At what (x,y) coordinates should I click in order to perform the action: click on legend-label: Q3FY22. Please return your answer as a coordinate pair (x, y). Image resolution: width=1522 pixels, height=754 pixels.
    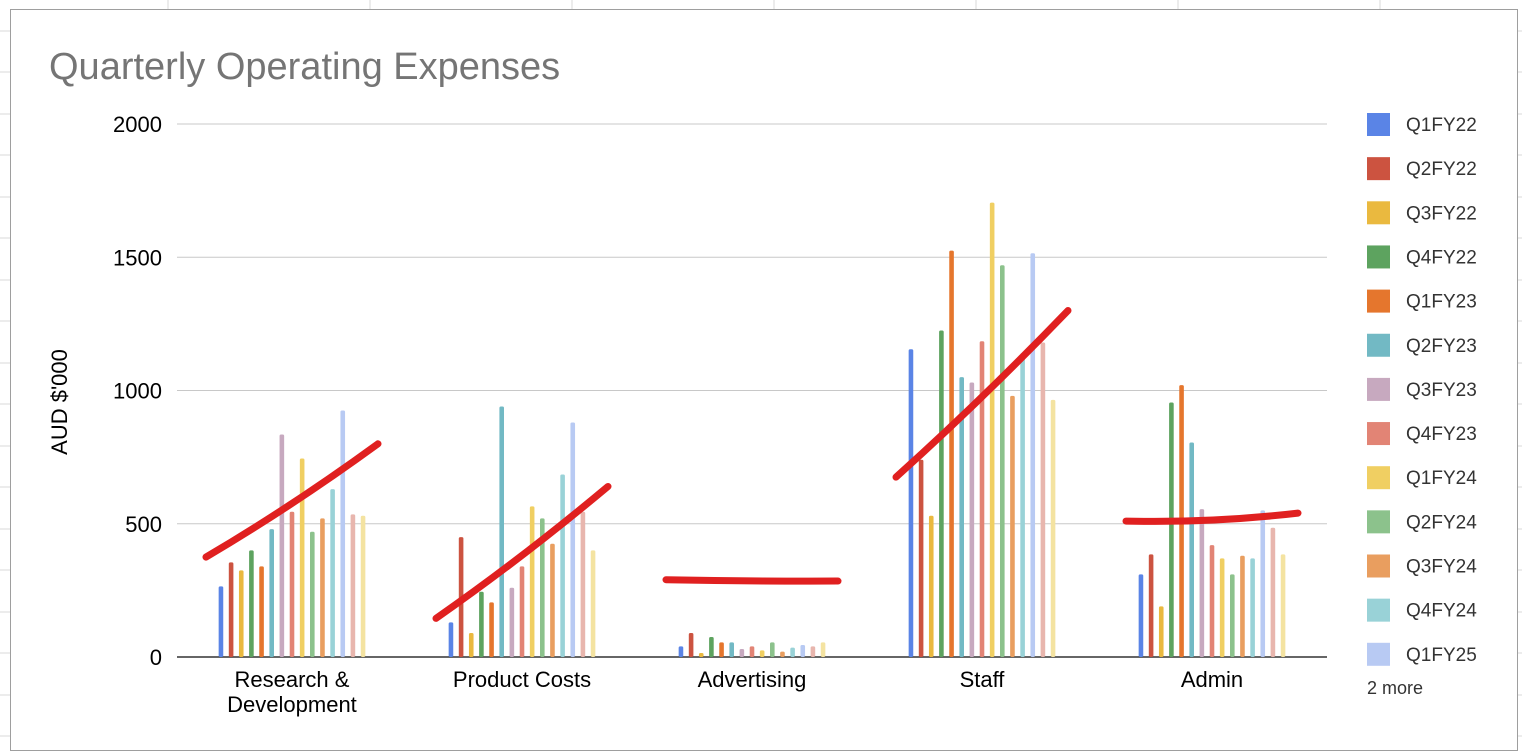
    Looking at the image, I should click on (1441, 213).